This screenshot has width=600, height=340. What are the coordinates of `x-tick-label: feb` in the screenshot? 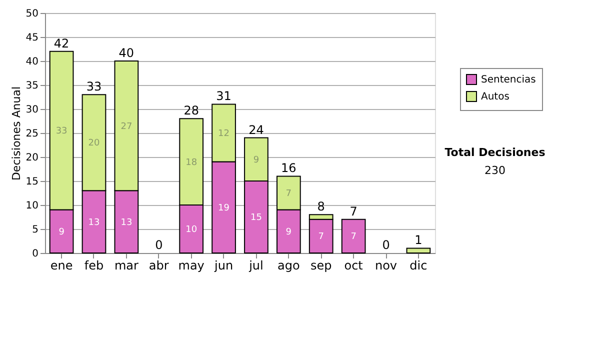 It's located at (94, 265).